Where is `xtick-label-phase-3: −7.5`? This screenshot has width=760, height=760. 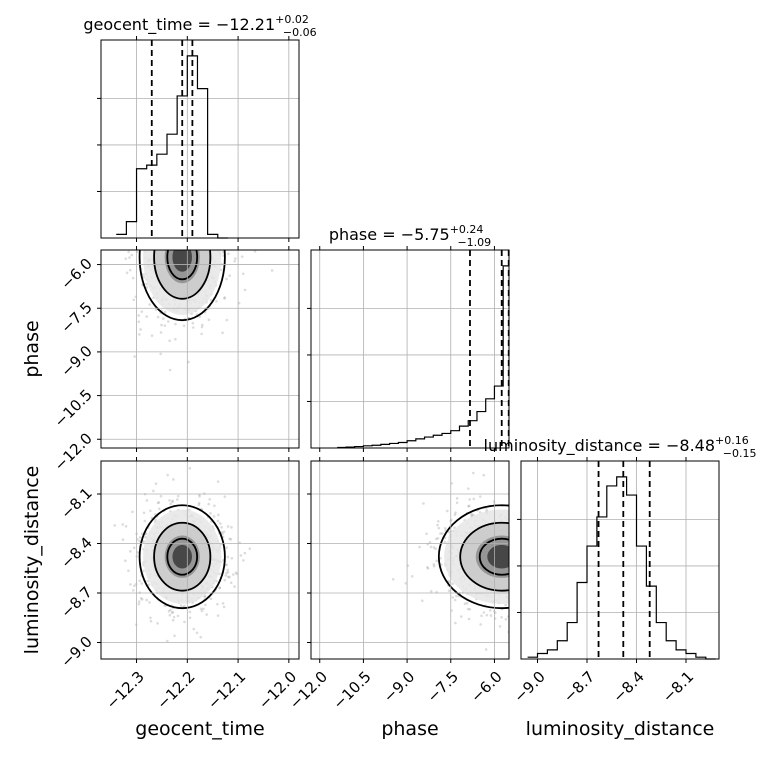 xtick-label-phase-3: −7.5 is located at coordinates (443, 687).